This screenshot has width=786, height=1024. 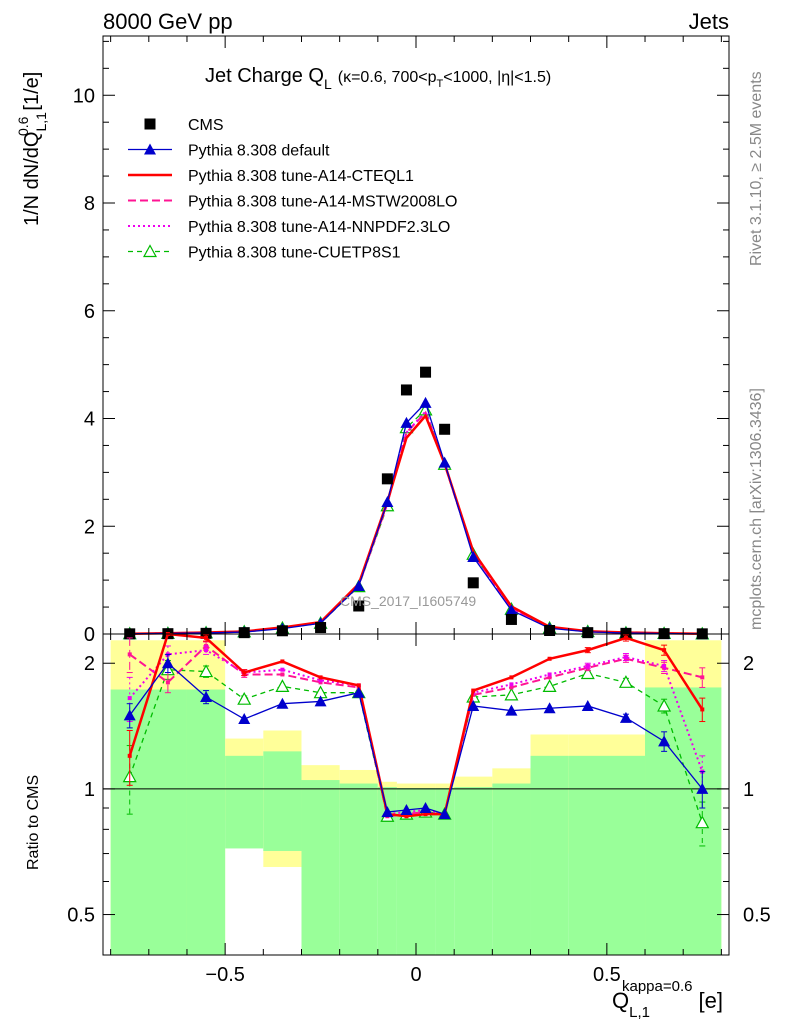 I want to click on legend-label: CMS, so click(x=206, y=125).